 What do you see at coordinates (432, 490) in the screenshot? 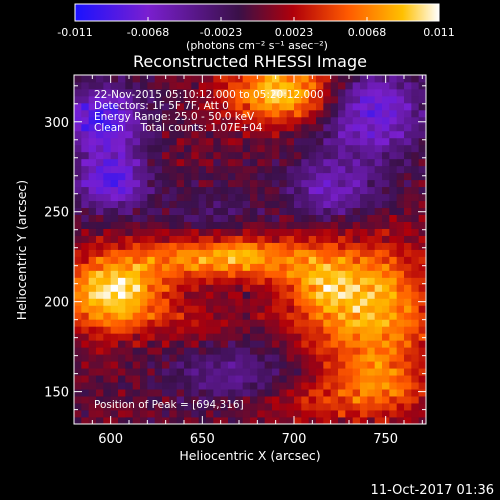
I see `footer-timestamp: 11-Oct-2017 01:36` at bounding box center [432, 490].